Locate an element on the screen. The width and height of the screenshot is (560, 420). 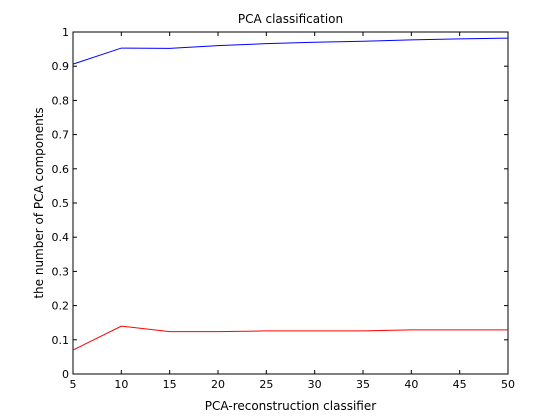
lower-series-line is located at coordinates (290, 338).